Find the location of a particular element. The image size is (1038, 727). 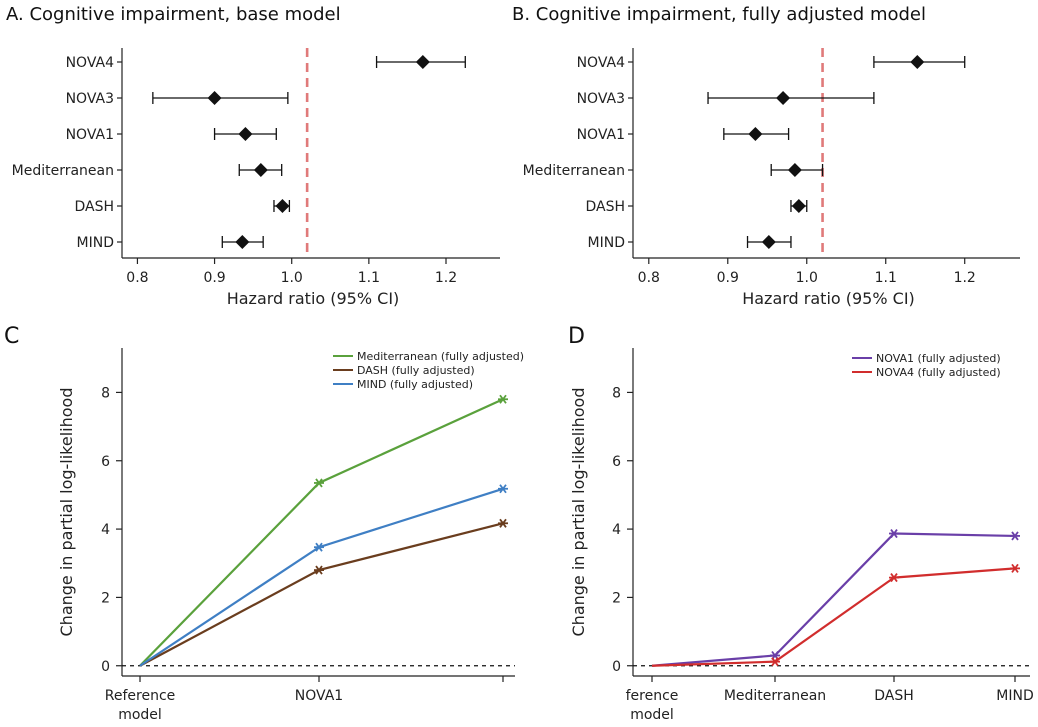

x-tick-label: NOVA1 is located at coordinates (319, 696).